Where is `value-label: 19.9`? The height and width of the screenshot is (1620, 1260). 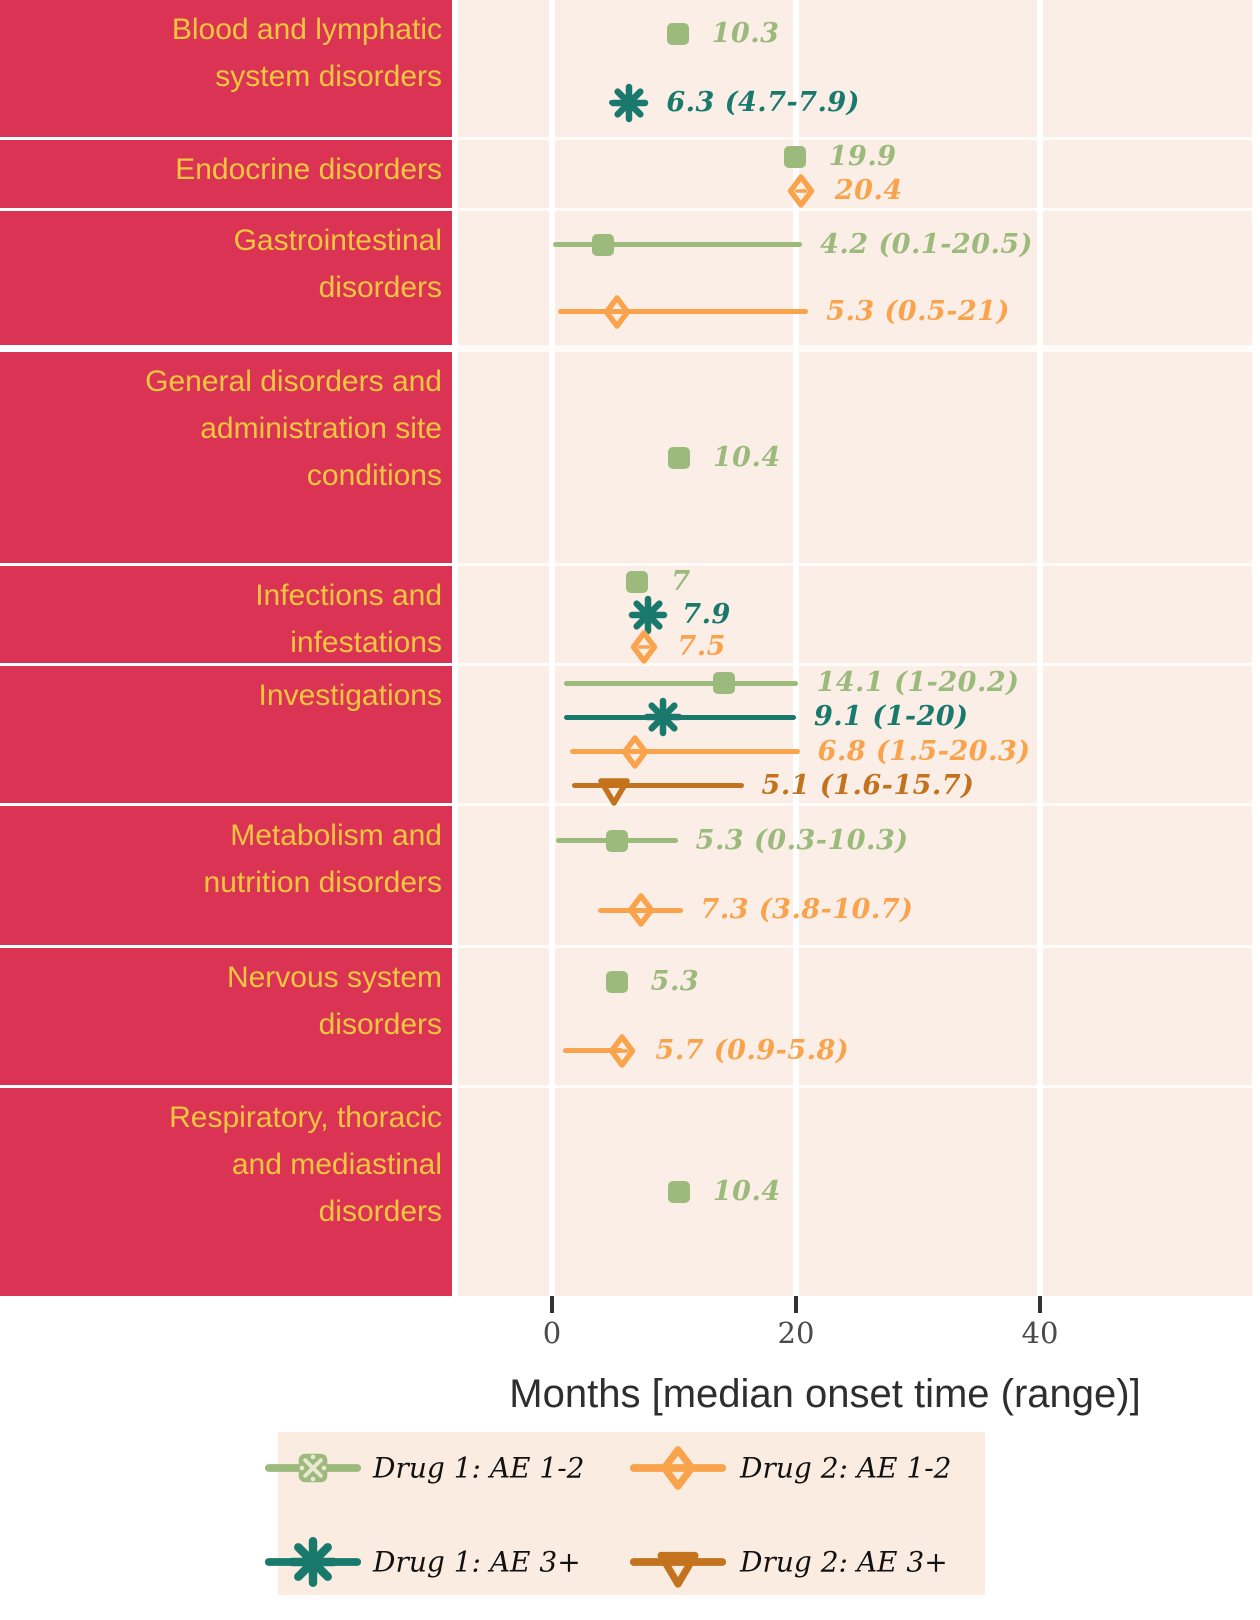
value-label: 19.9 is located at coordinates (862, 156).